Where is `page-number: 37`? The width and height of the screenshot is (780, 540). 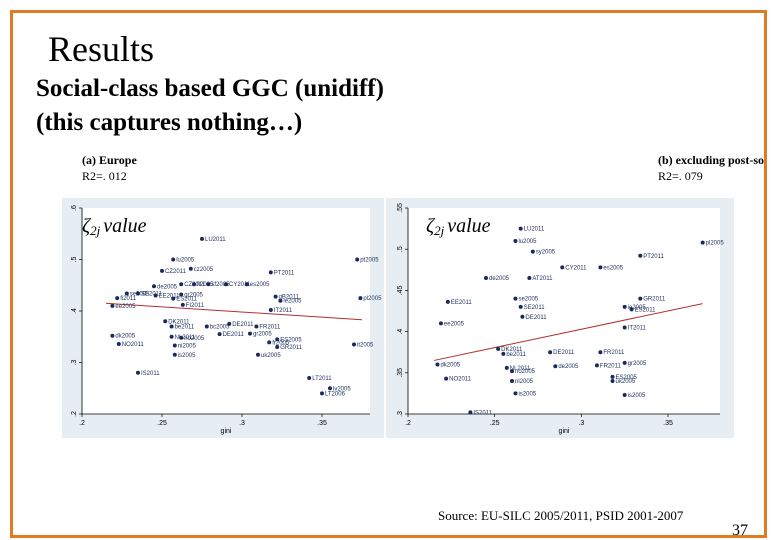 page-number: 37 is located at coordinates (740, 530).